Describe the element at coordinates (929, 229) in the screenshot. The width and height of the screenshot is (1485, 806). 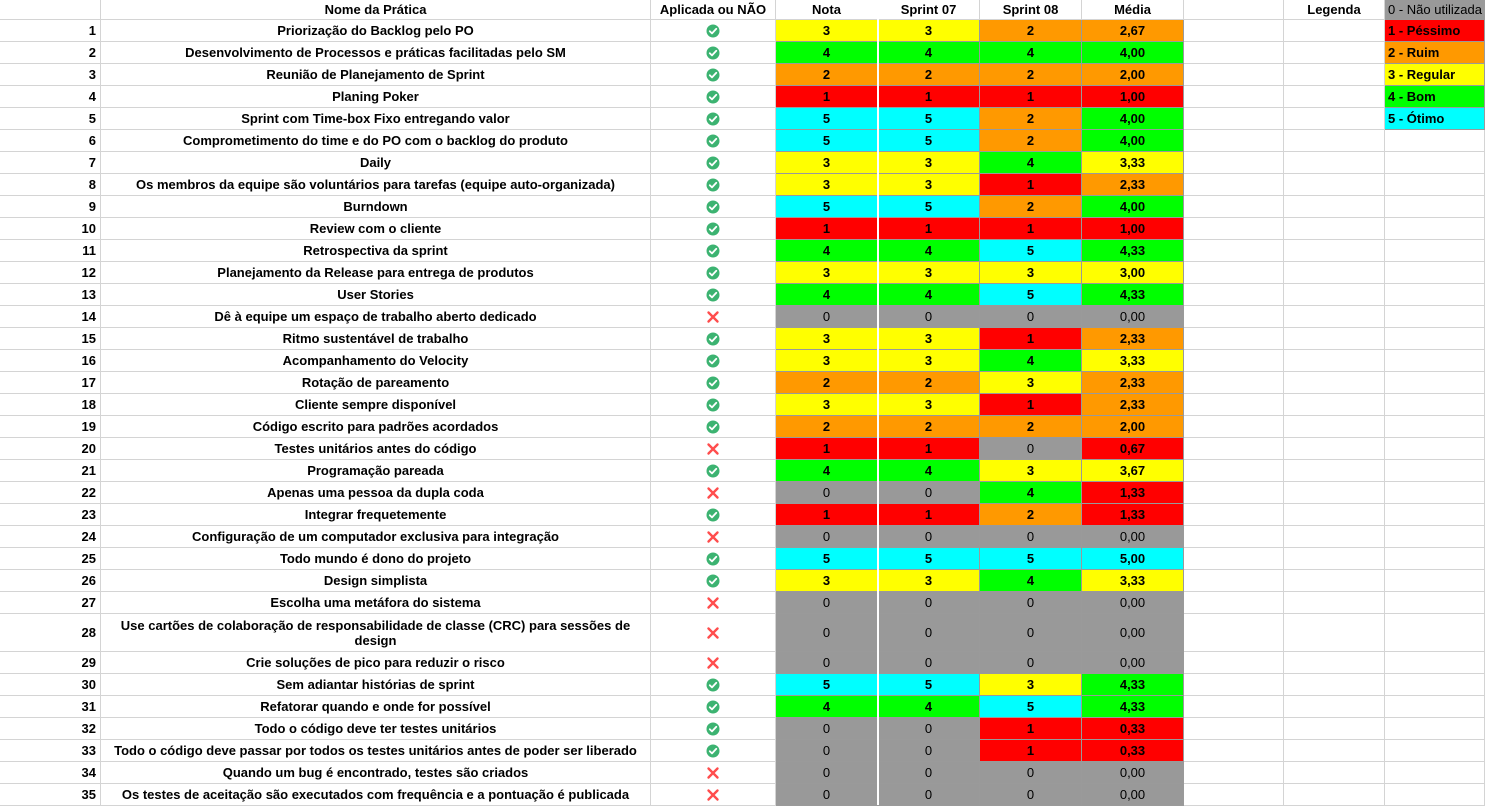
I see `score-sprint-07: 1` at that location.